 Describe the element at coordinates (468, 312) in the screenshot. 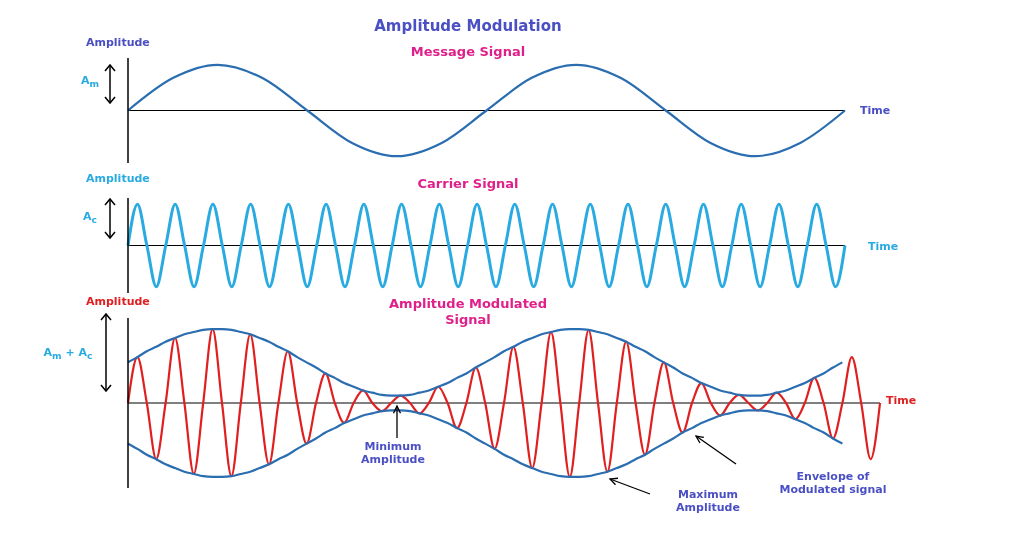

I see `chart-title: Amplitude Modulated Signal` at that location.